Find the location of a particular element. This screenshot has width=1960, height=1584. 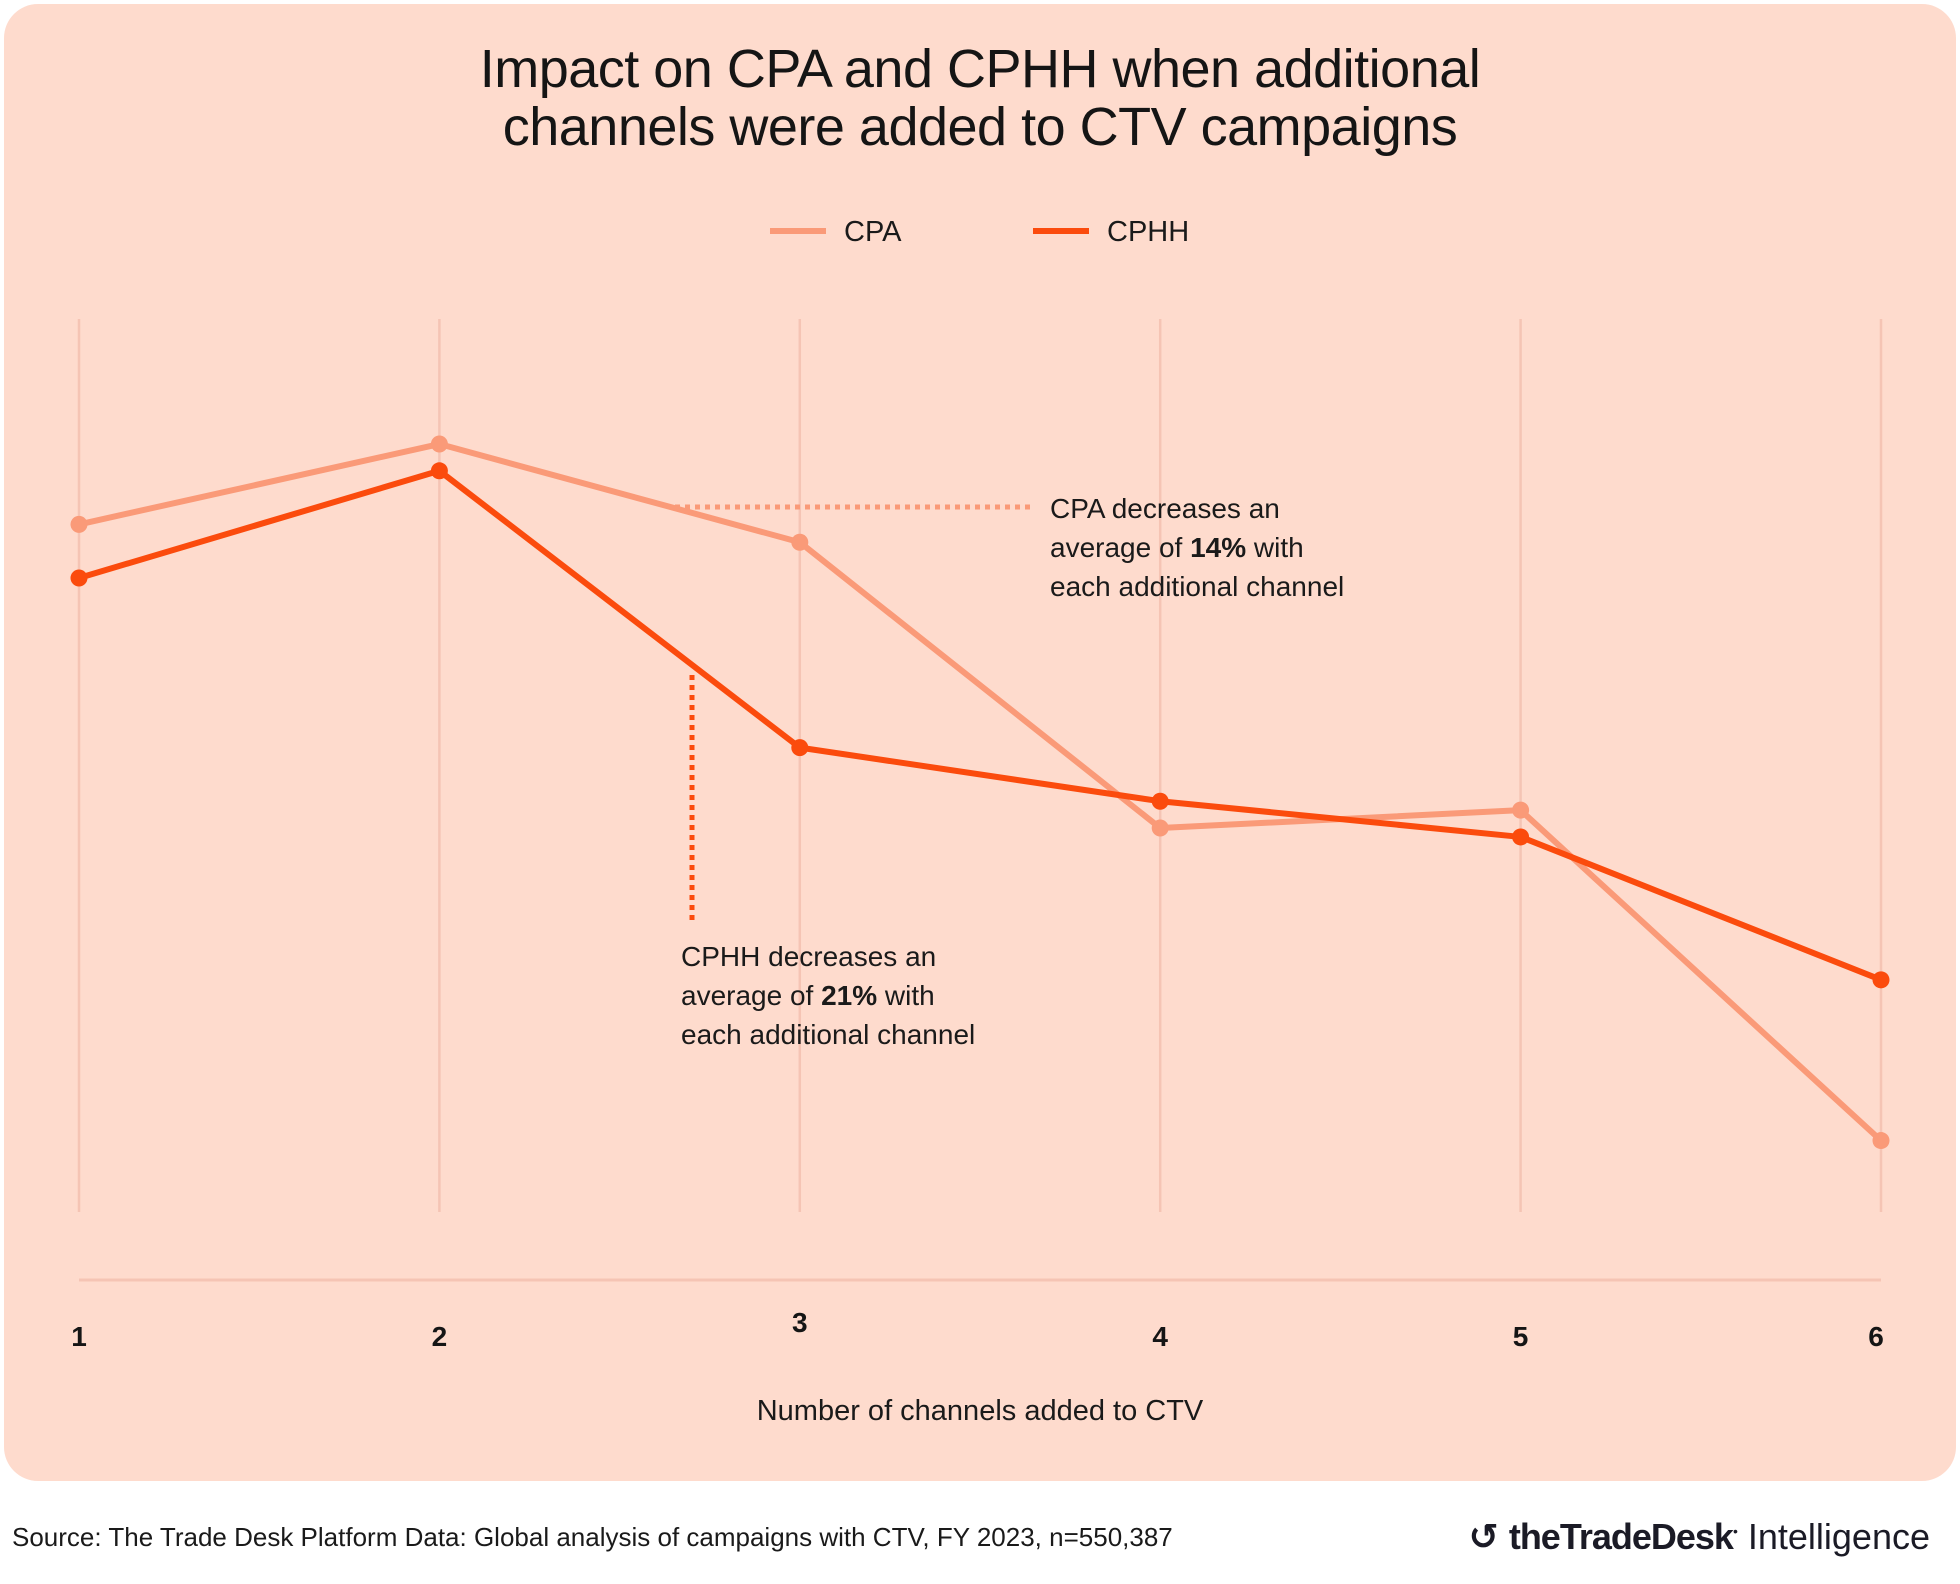

x-tick-label: 3 is located at coordinates (800, 1322).